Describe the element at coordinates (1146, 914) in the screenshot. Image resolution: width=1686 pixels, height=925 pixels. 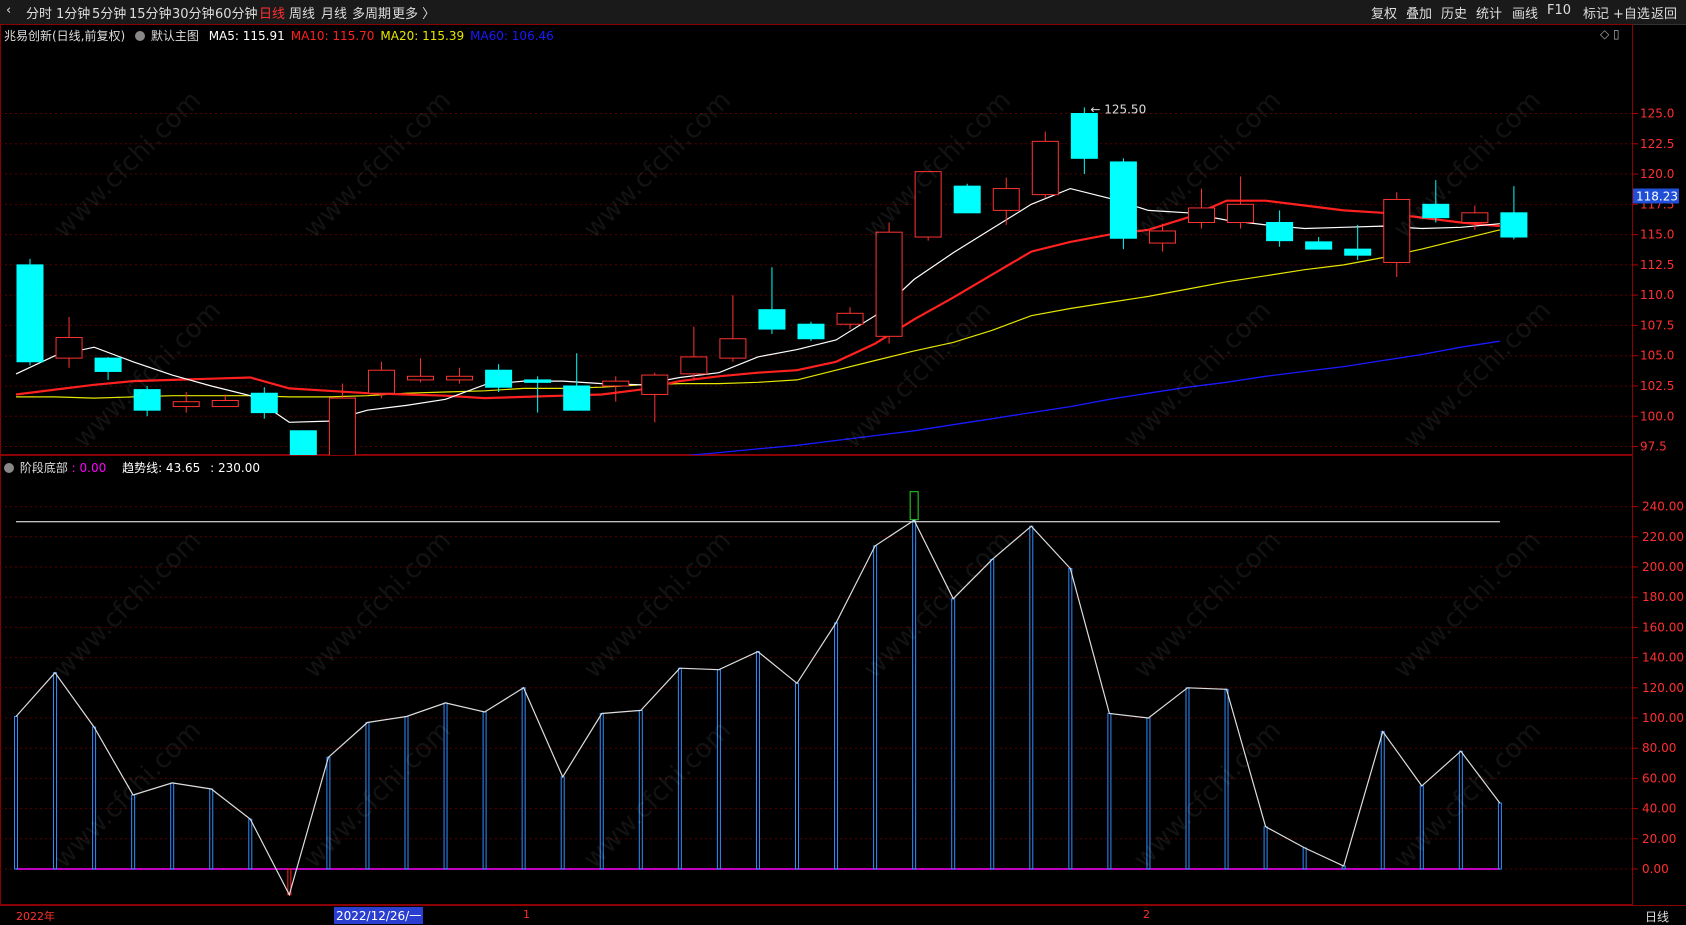
I see `month-label-2: 2` at that location.